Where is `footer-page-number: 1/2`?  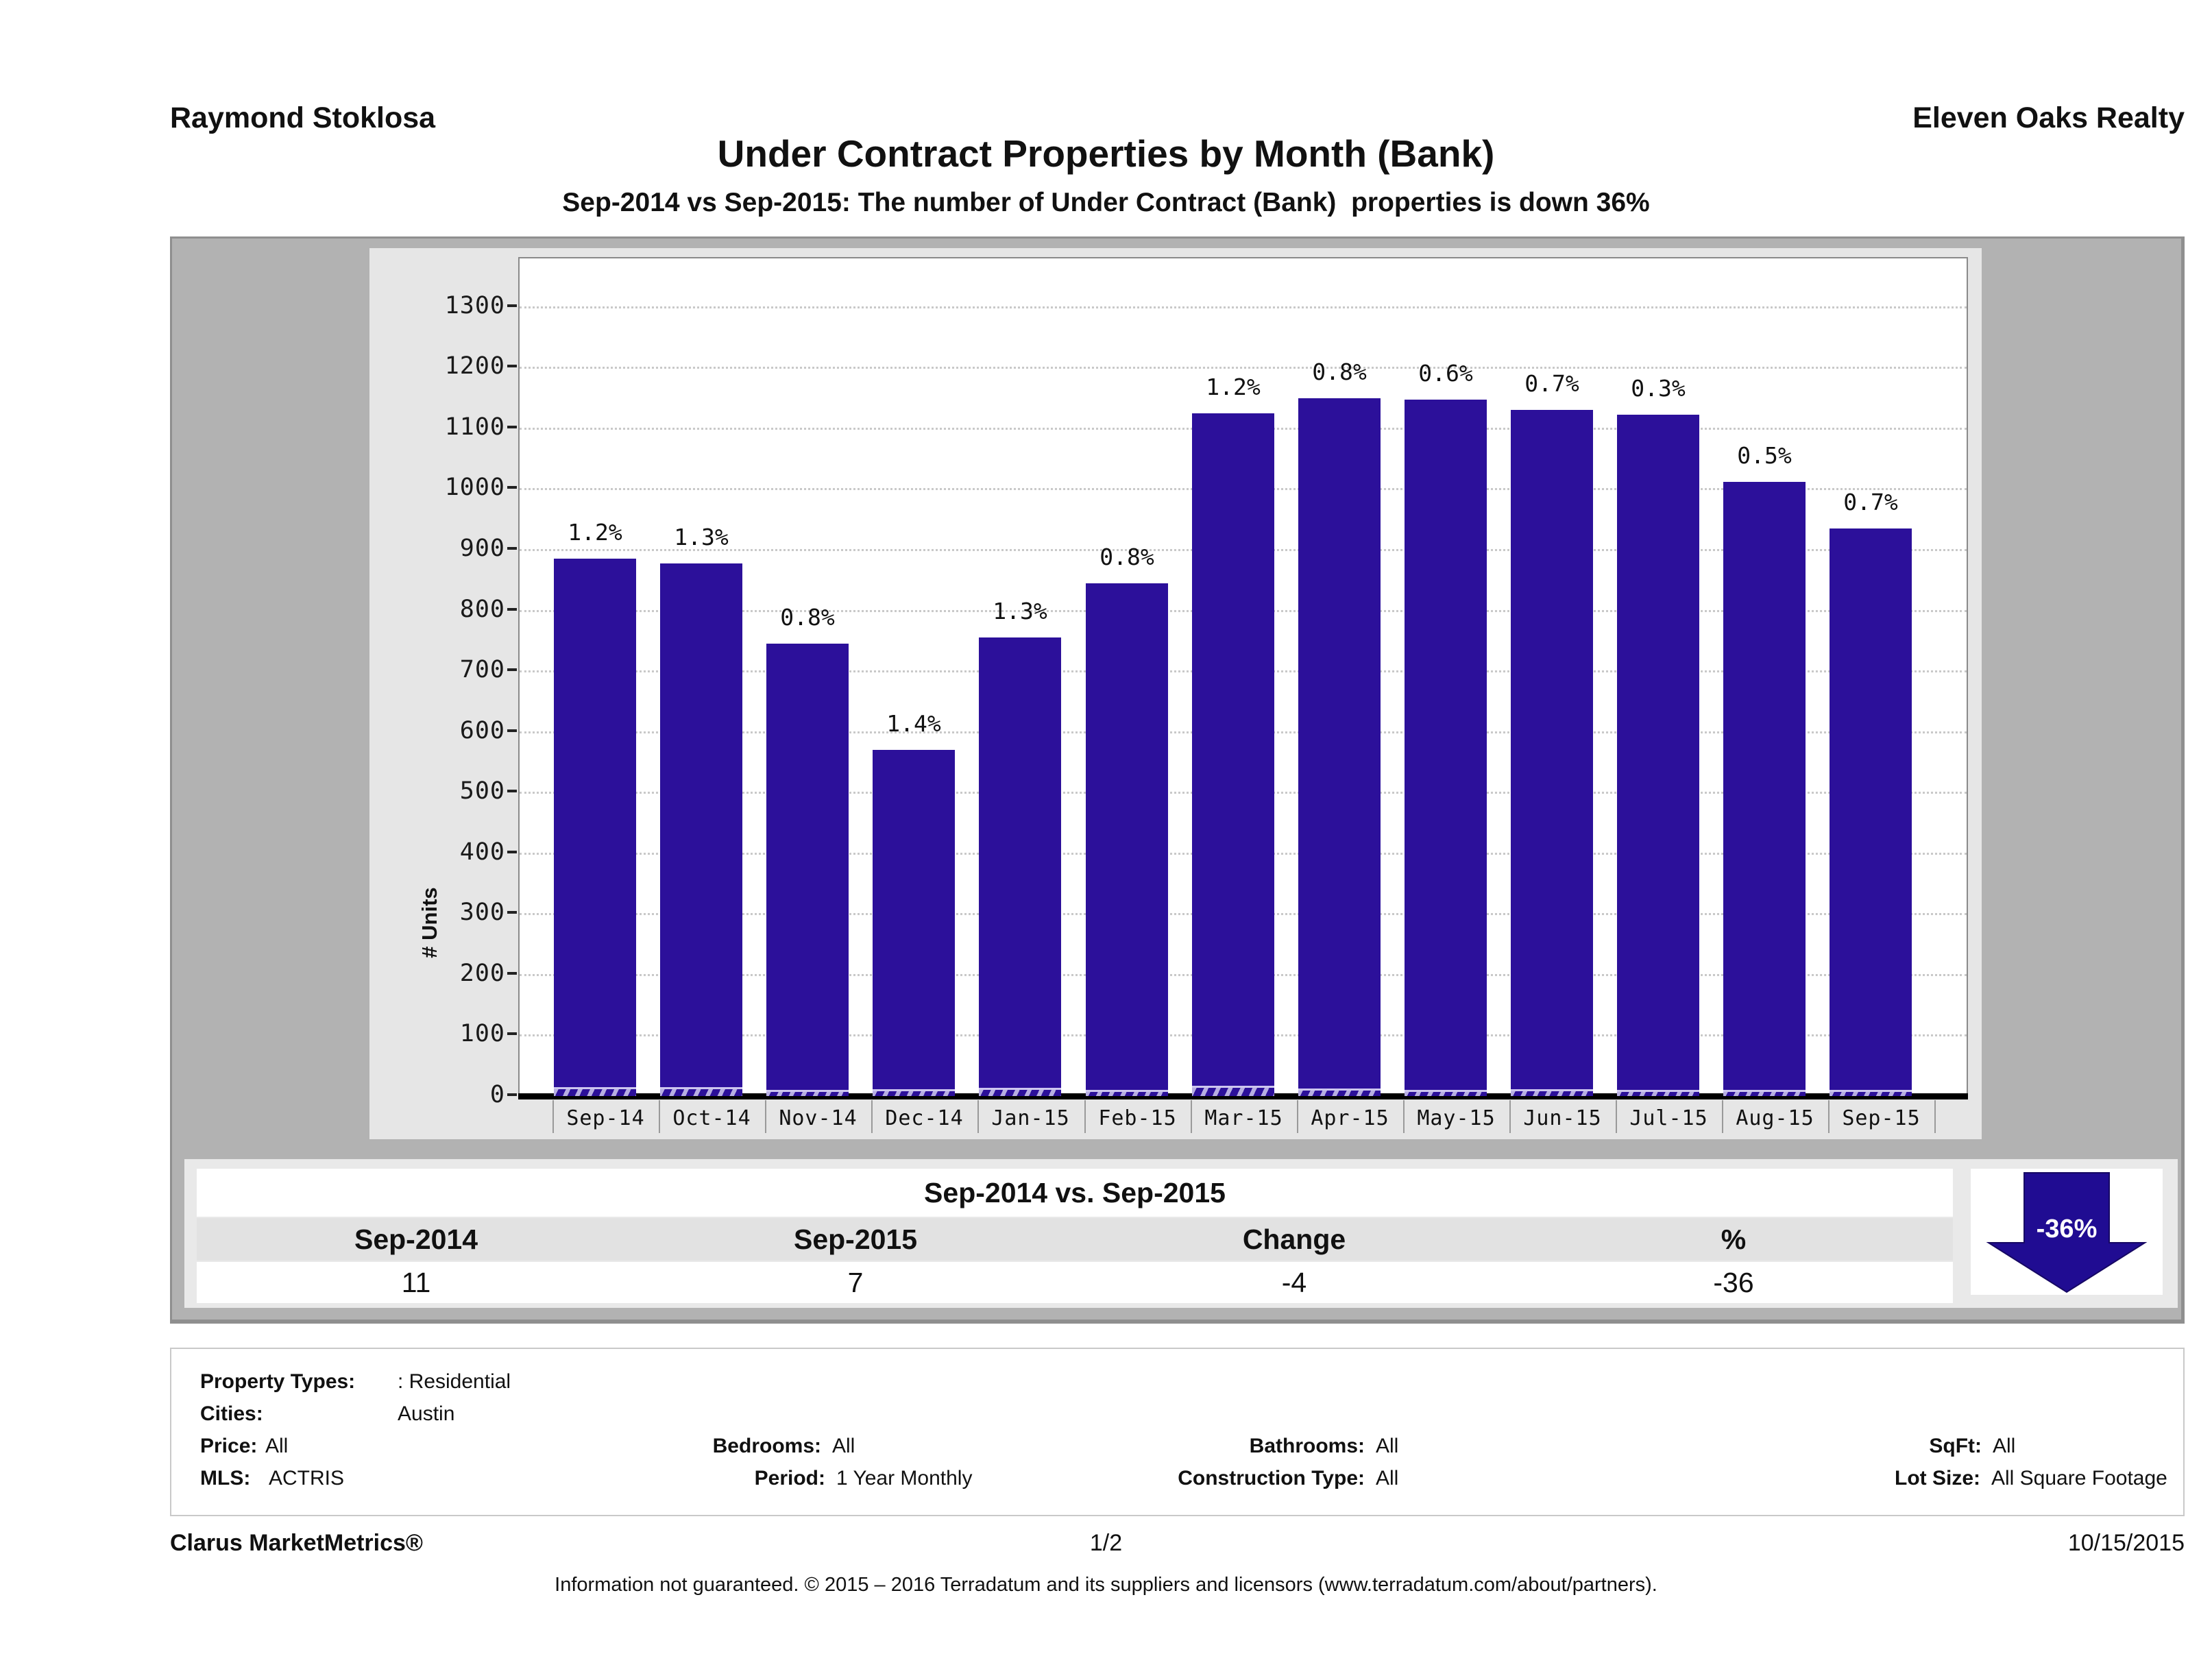
footer-page-number: 1/2 is located at coordinates (1106, 1543).